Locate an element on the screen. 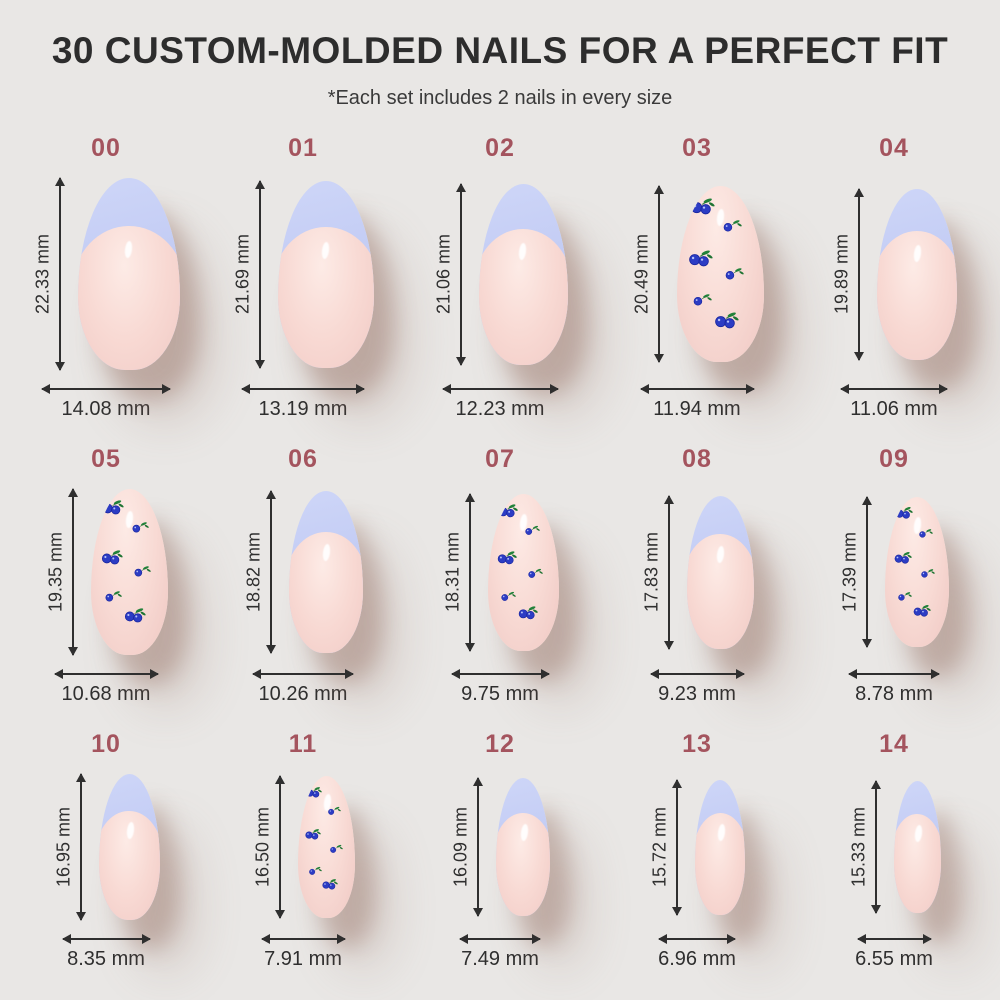  nail-area: 15.72 mm is located at coordinates (697, 847).